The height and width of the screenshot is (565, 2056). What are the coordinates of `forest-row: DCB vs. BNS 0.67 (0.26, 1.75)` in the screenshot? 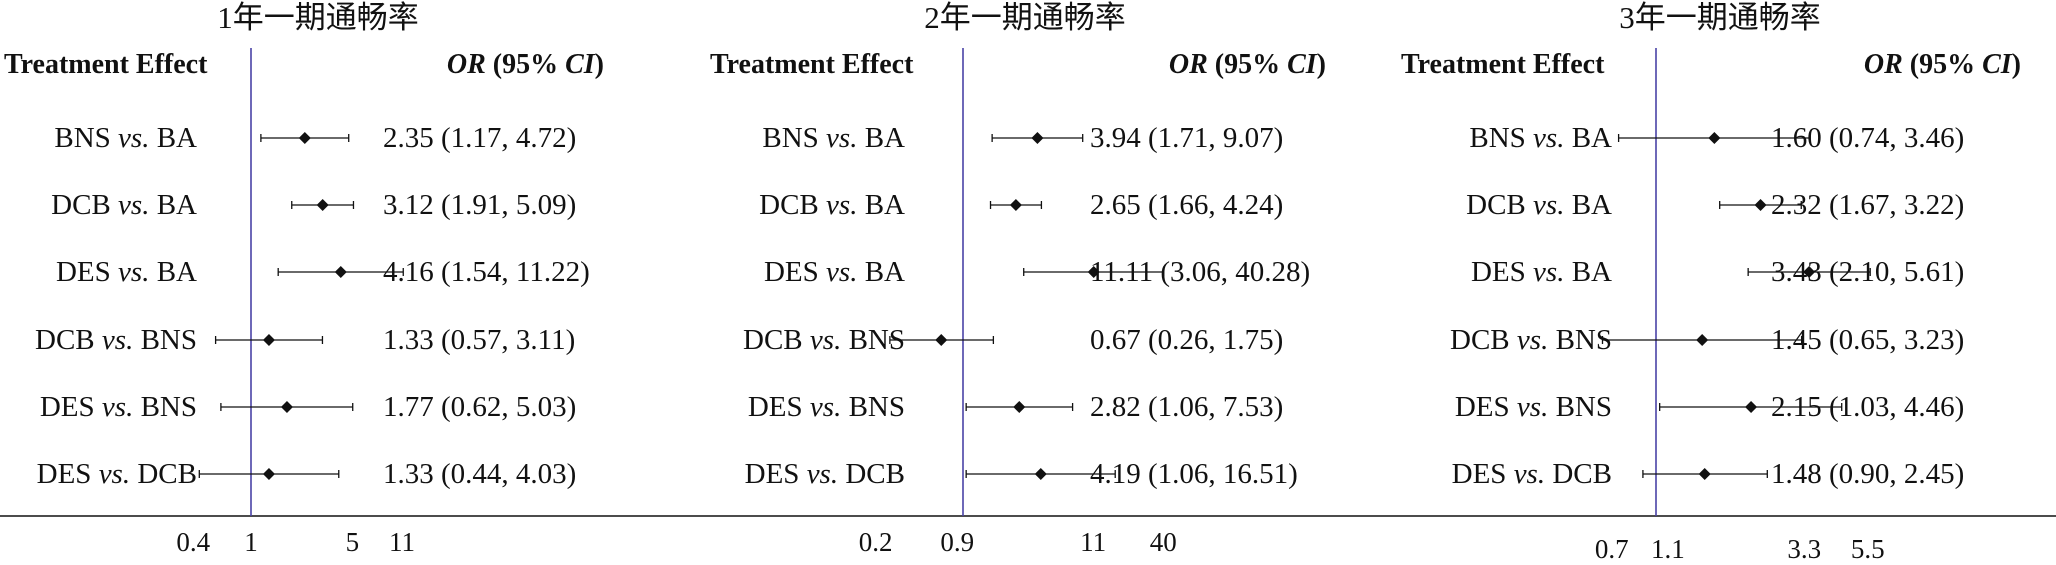 It's located at (1013, 340).